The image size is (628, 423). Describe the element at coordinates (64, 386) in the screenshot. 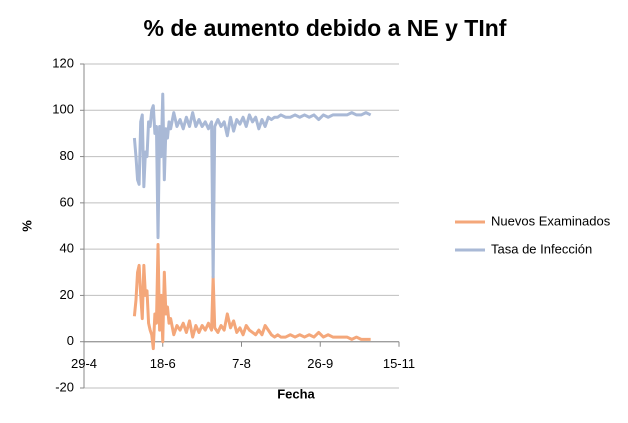

I see `y-tick-label: -20` at that location.